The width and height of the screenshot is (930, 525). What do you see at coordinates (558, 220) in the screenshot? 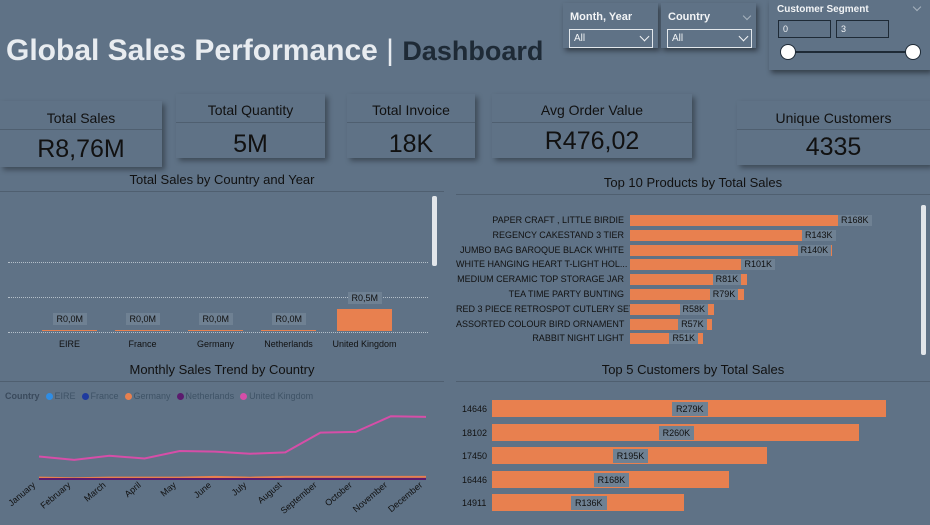
I see `y-tick-label: PAPER CRAFT , LITTLE BIRDIE` at bounding box center [558, 220].